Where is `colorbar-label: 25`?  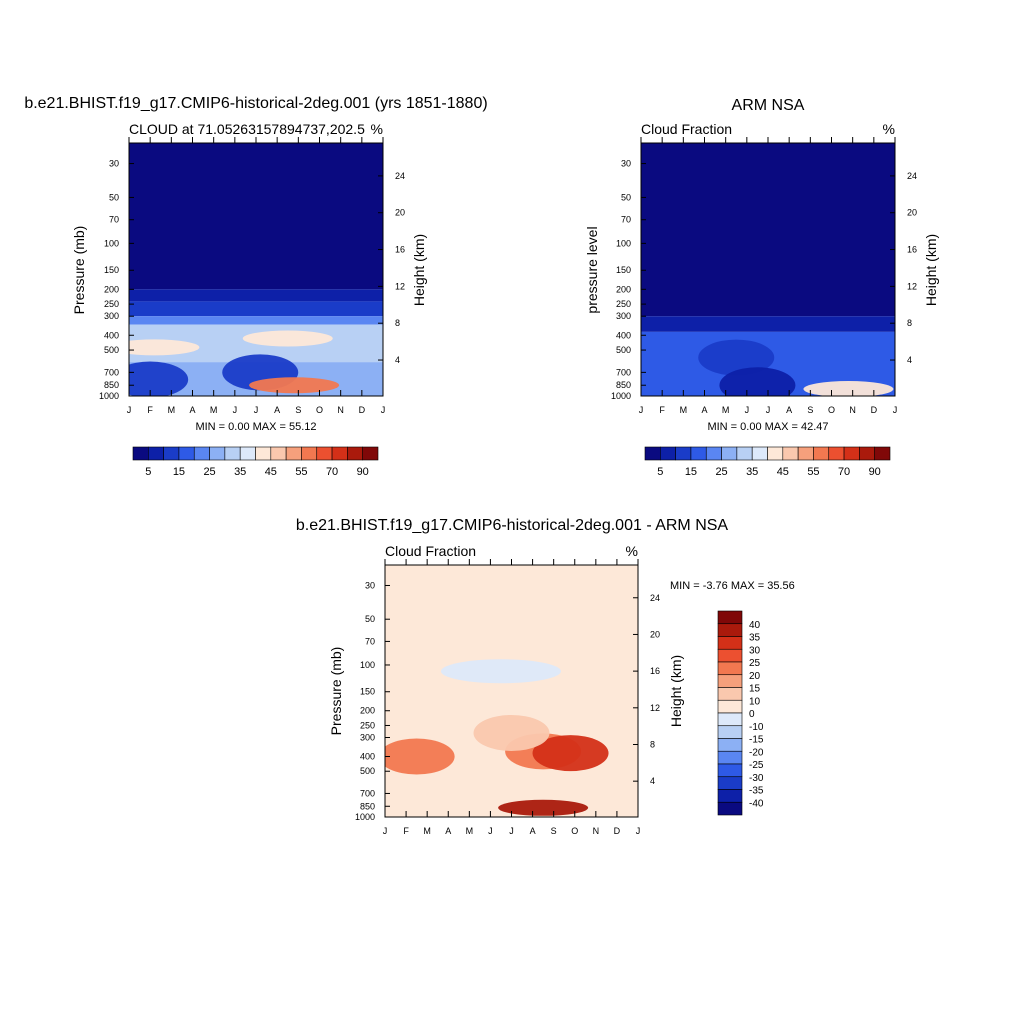
colorbar-label: 25 is located at coordinates (755, 663).